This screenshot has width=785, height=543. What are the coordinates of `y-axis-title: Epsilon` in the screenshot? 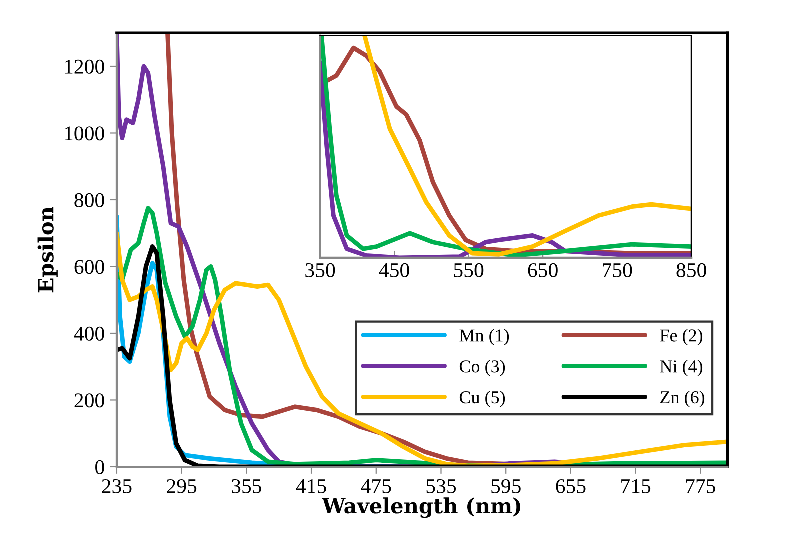 It's located at (48, 250).